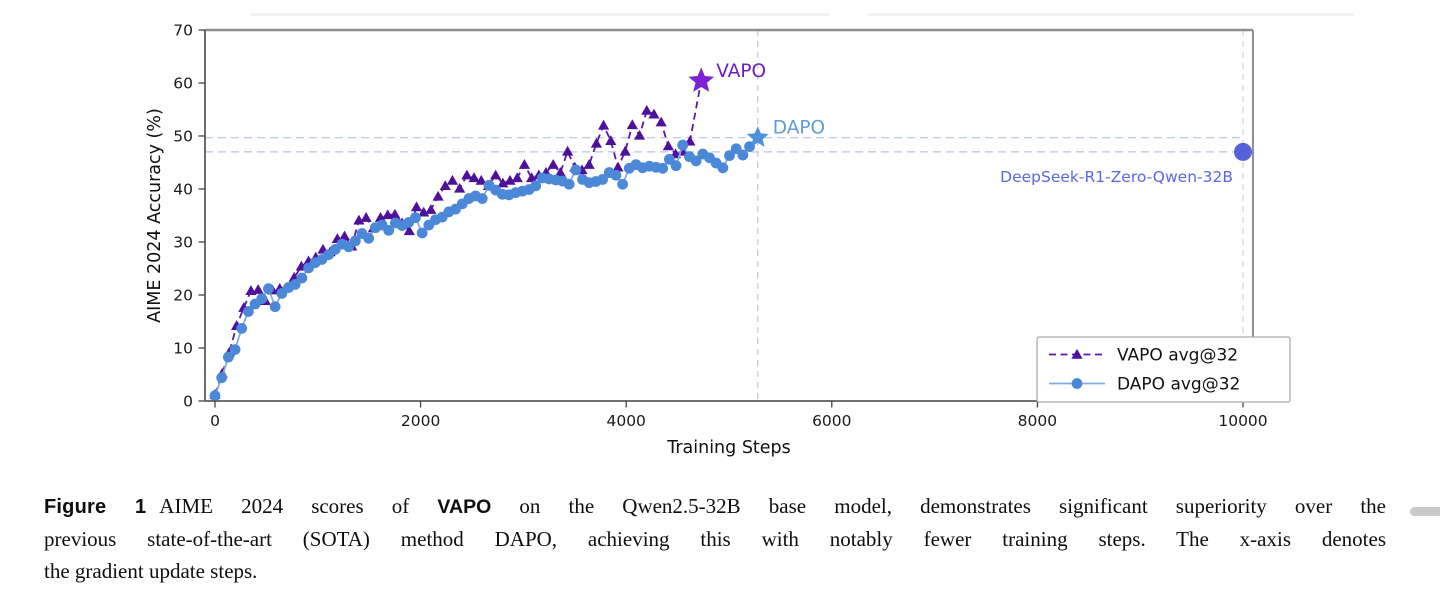 The image size is (1440, 607). I want to click on scrollbar-thumb, so click(1425, 511).